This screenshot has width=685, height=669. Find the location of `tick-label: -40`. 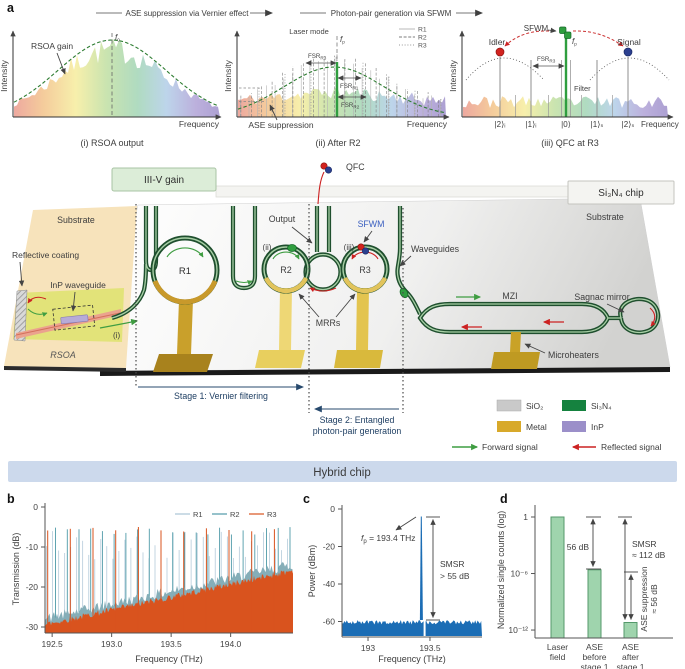

tick-label: -40 is located at coordinates (329, 584).